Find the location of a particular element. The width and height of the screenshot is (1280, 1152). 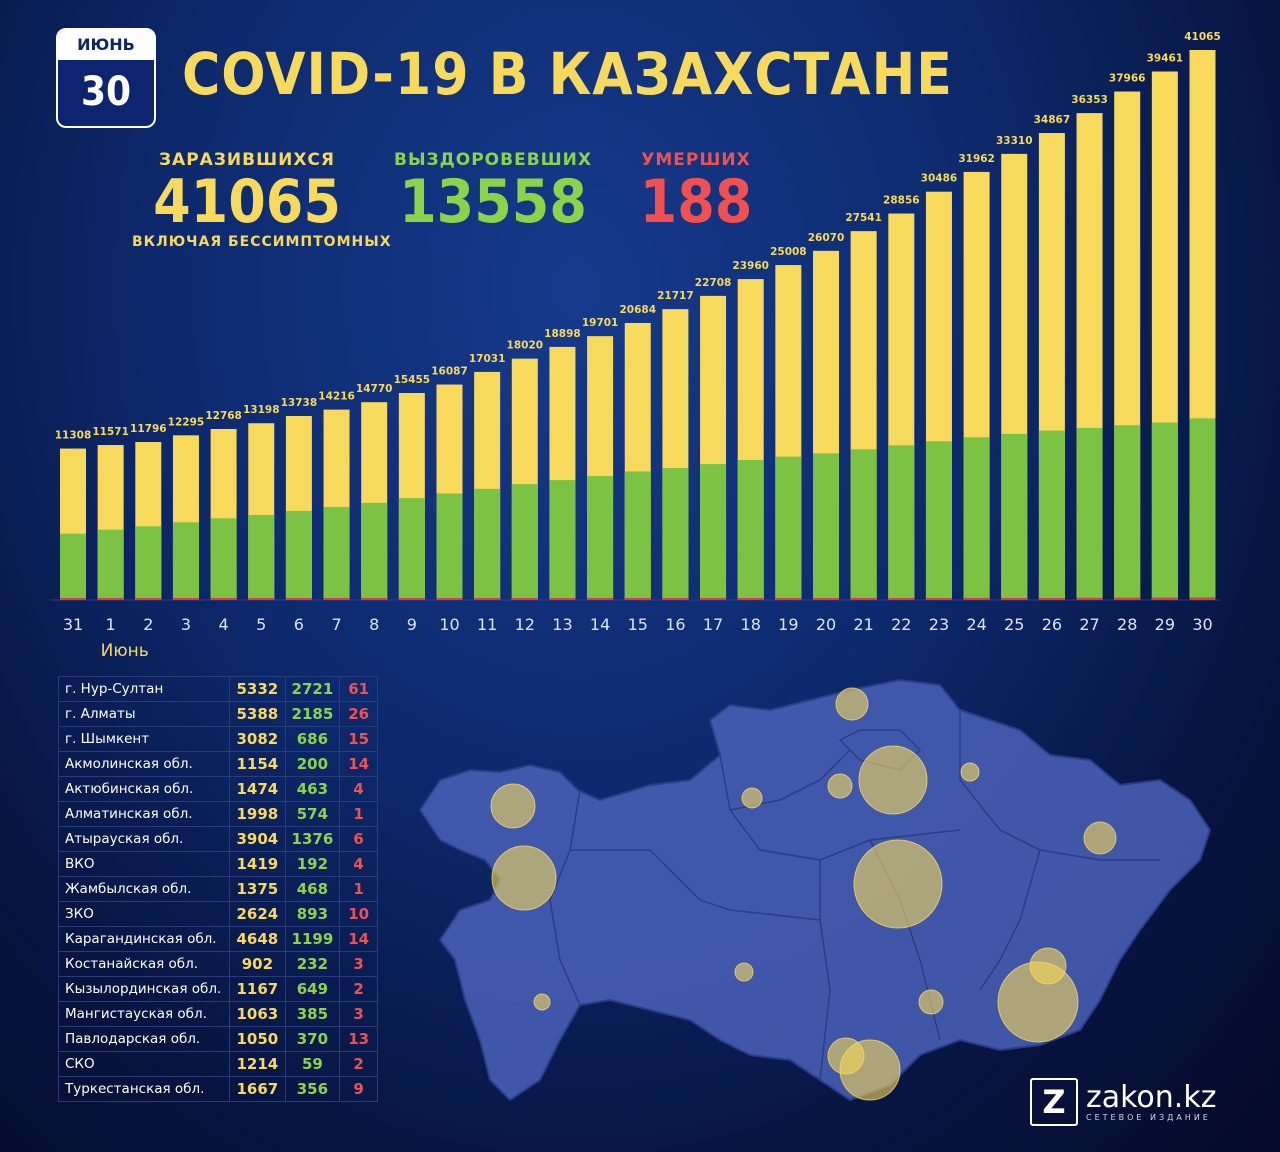

table-row: ВКО 1419 192 4 is located at coordinates (217, 864).